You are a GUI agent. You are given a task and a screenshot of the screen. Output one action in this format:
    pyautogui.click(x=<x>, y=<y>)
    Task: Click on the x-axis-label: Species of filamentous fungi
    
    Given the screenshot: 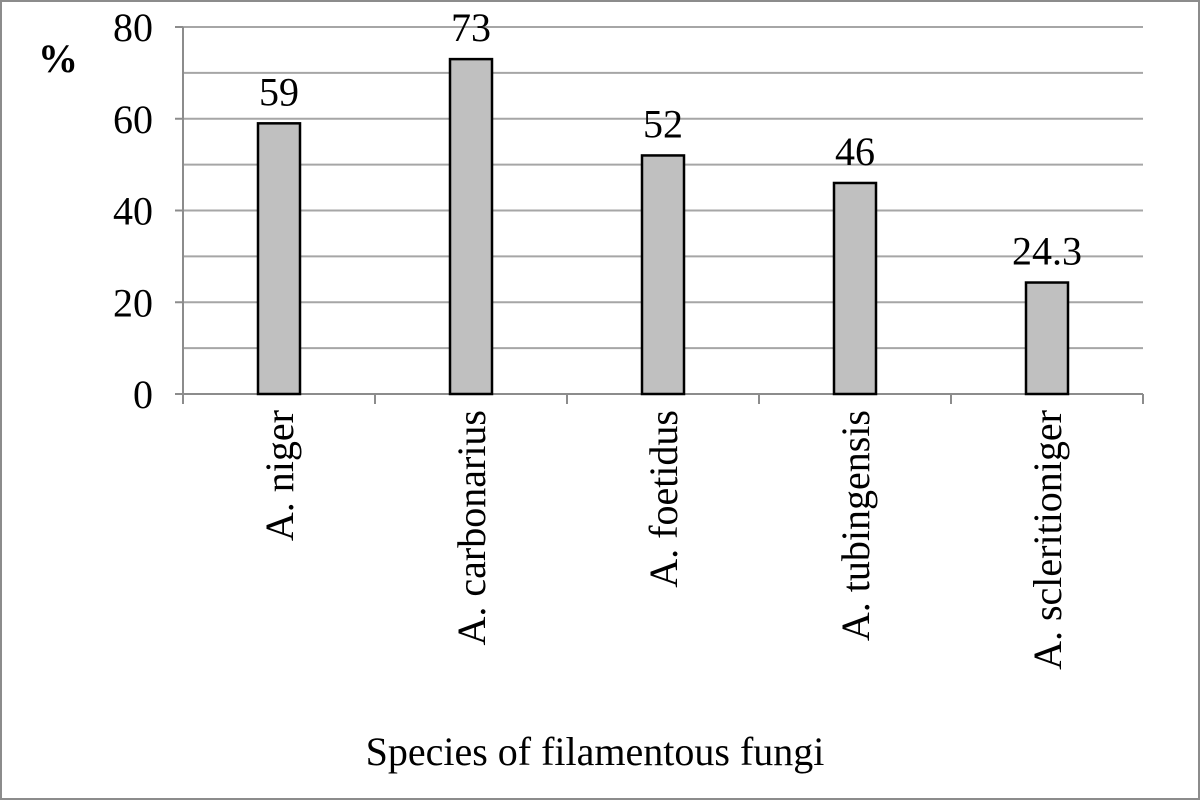 What is the action you would take?
    pyautogui.click(x=595, y=751)
    